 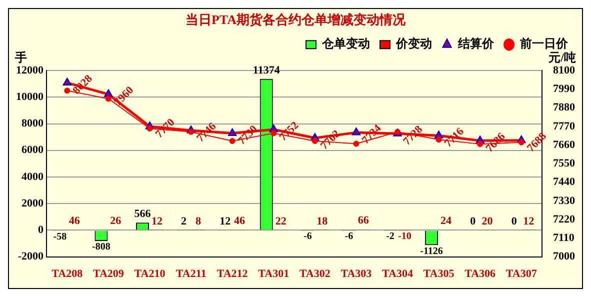 I want to click on data-label: 18, so click(x=322, y=221).